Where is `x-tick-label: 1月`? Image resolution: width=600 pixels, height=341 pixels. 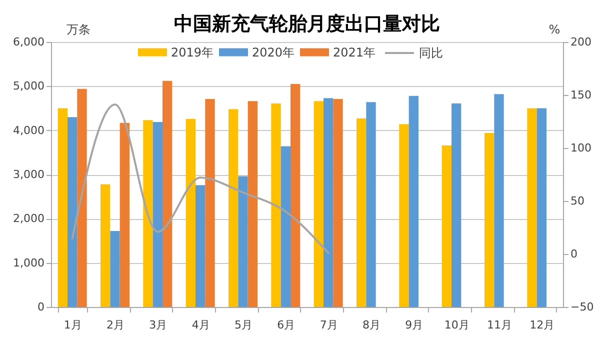
x-tick-label: 1月 is located at coordinates (73, 325).